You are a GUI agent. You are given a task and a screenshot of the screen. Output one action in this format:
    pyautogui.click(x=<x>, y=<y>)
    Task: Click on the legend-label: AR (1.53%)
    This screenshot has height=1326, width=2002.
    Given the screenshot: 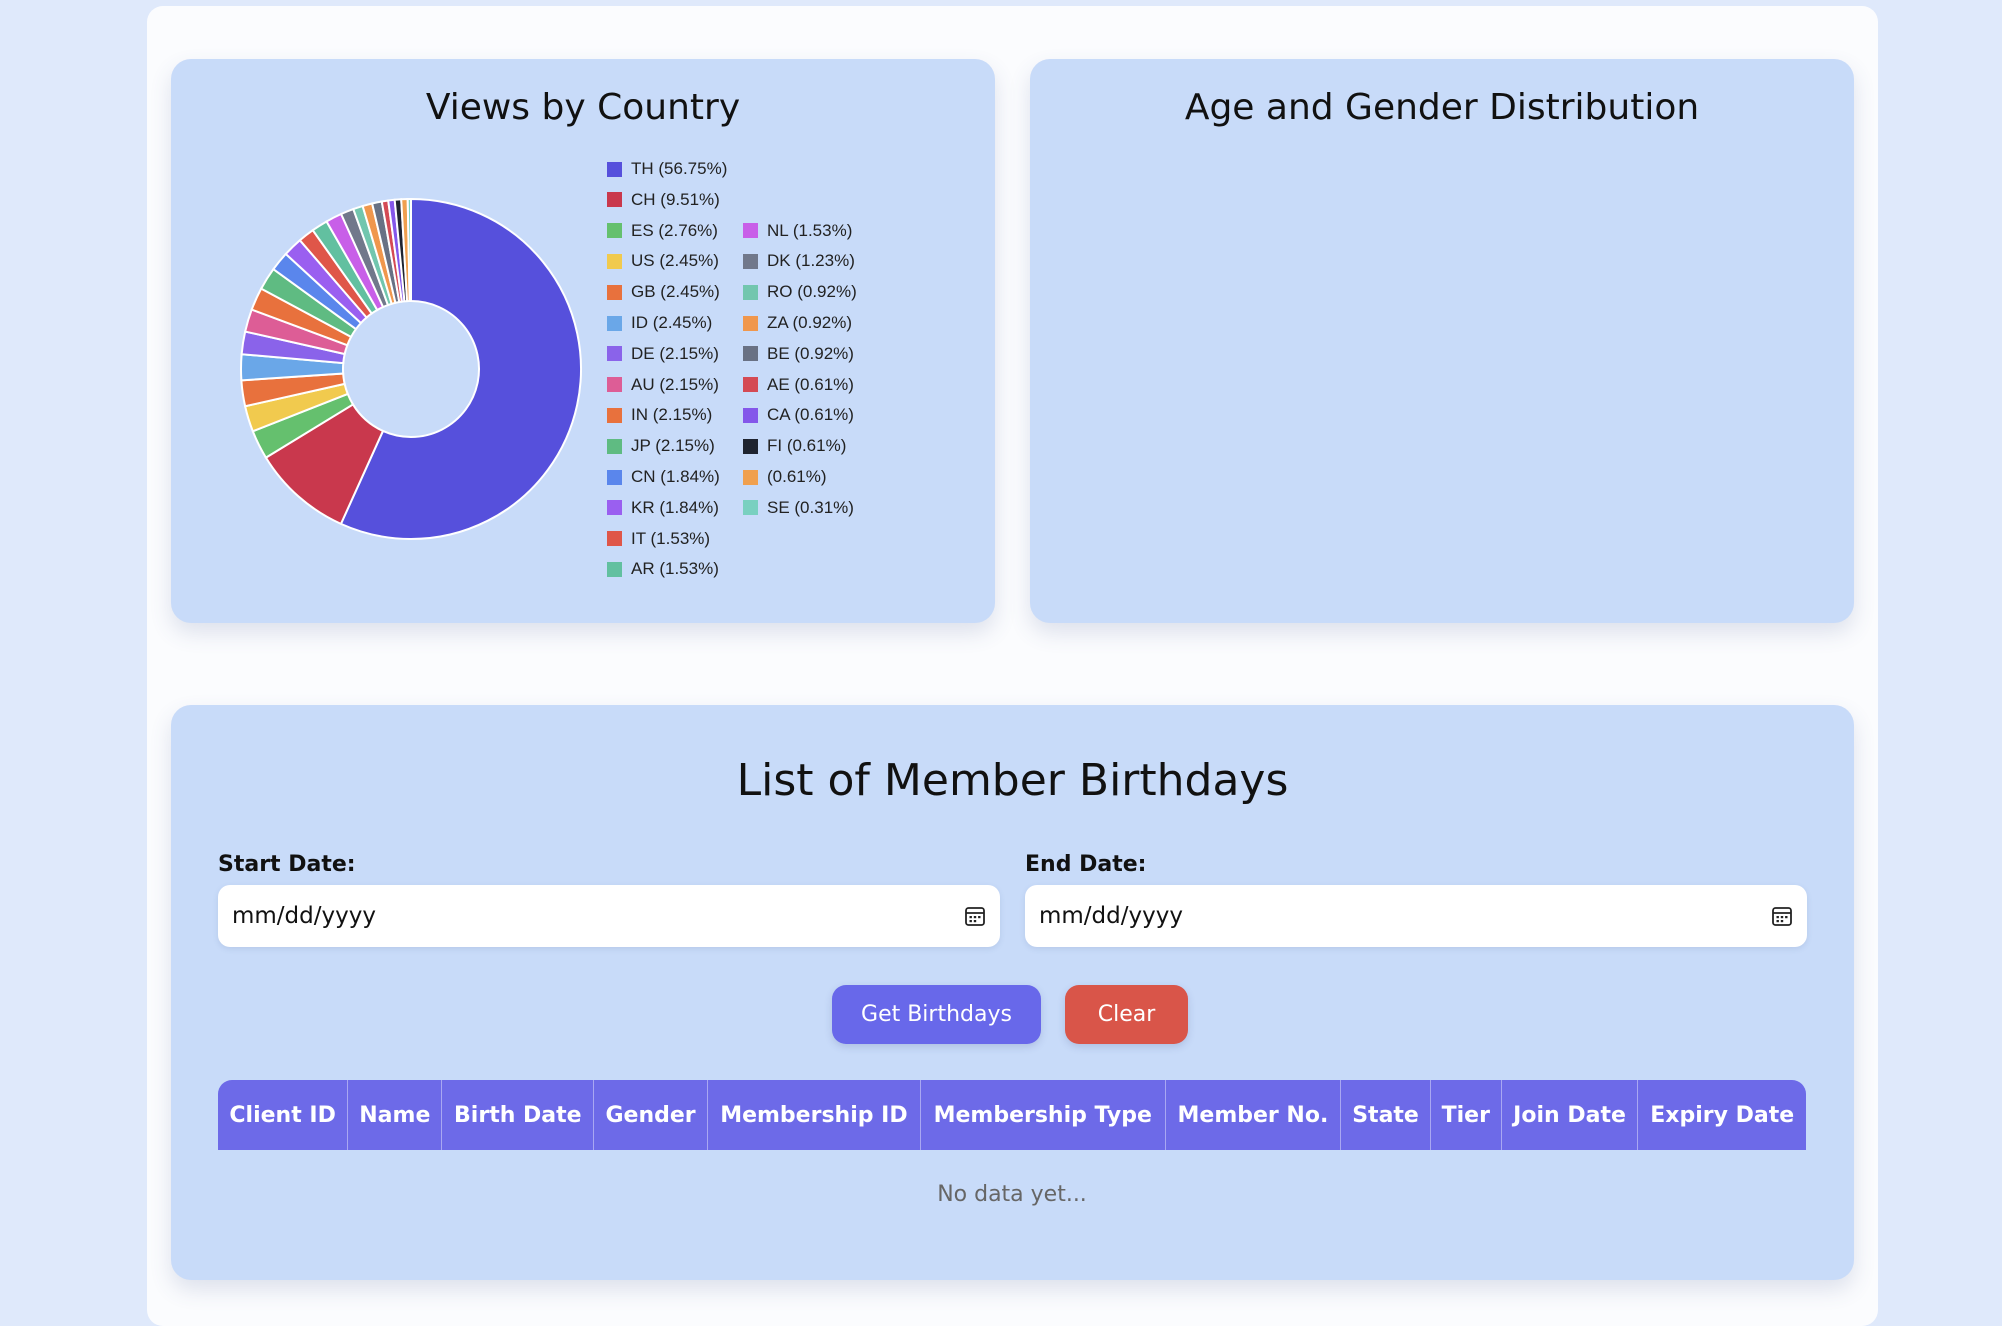 What is the action you would take?
    pyautogui.click(x=675, y=569)
    